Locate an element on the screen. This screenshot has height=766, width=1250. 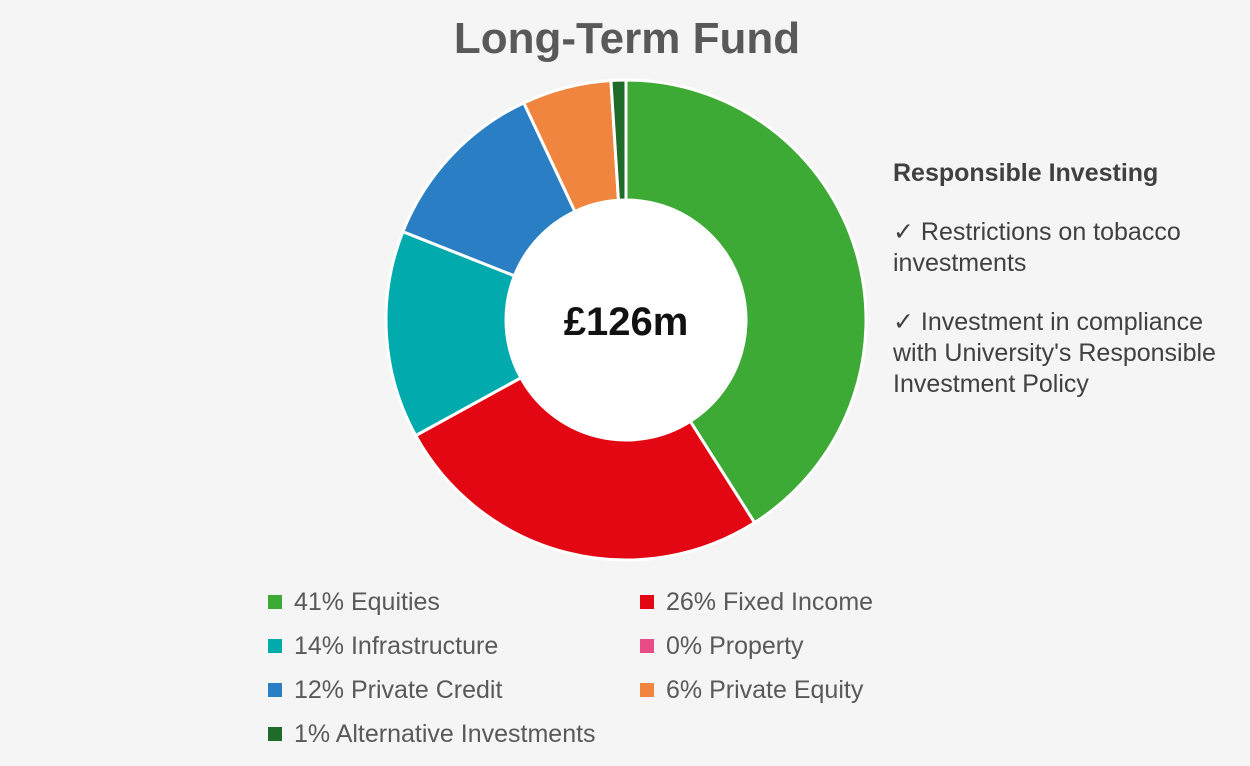
legend-item-private-equity: 6% Private Equity is located at coordinates (804, 690).